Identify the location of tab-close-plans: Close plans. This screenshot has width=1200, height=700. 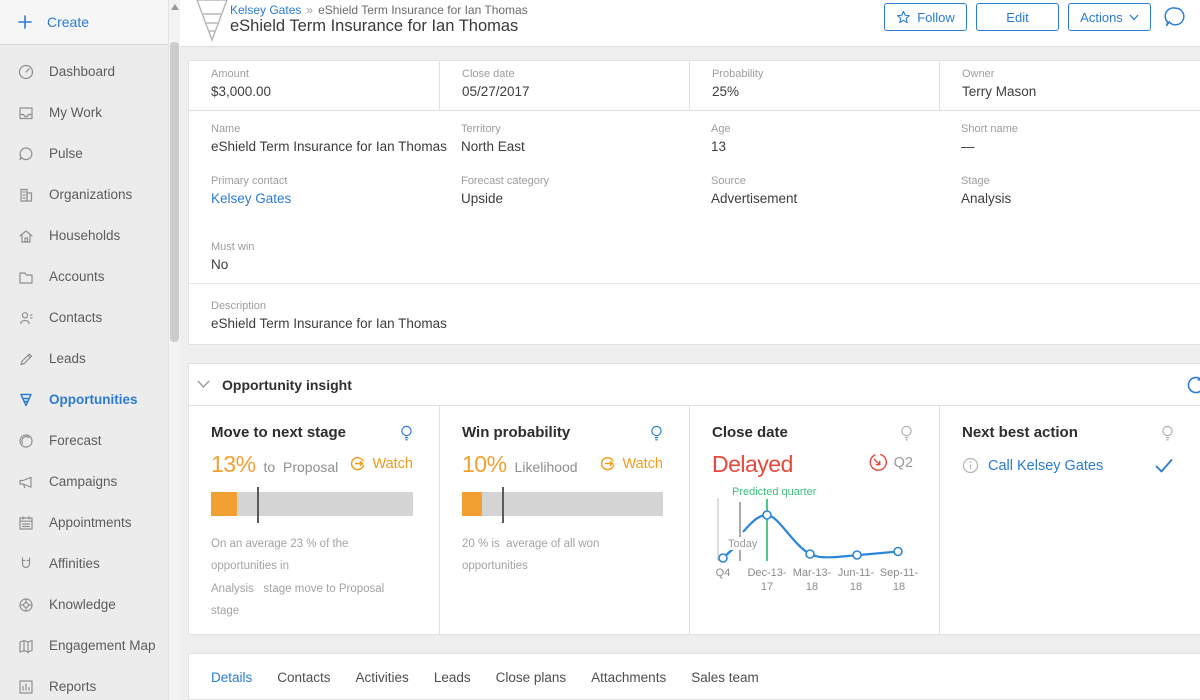
(531, 677).